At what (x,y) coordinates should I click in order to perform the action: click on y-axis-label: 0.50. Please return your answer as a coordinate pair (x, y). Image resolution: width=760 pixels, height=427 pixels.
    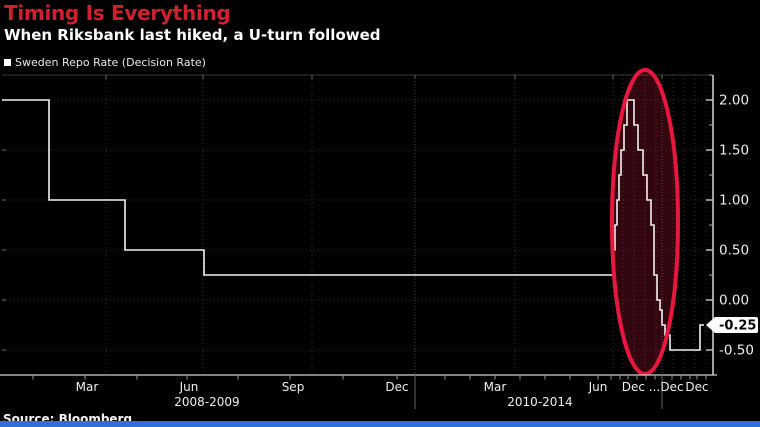
    Looking at the image, I should click on (734, 251).